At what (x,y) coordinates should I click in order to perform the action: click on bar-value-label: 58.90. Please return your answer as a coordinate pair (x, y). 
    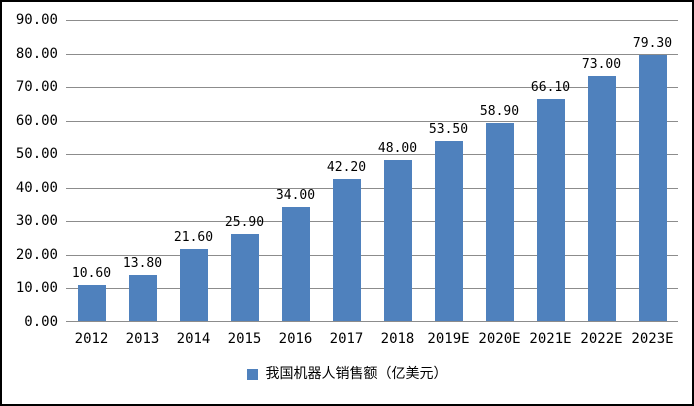
    Looking at the image, I should click on (499, 112).